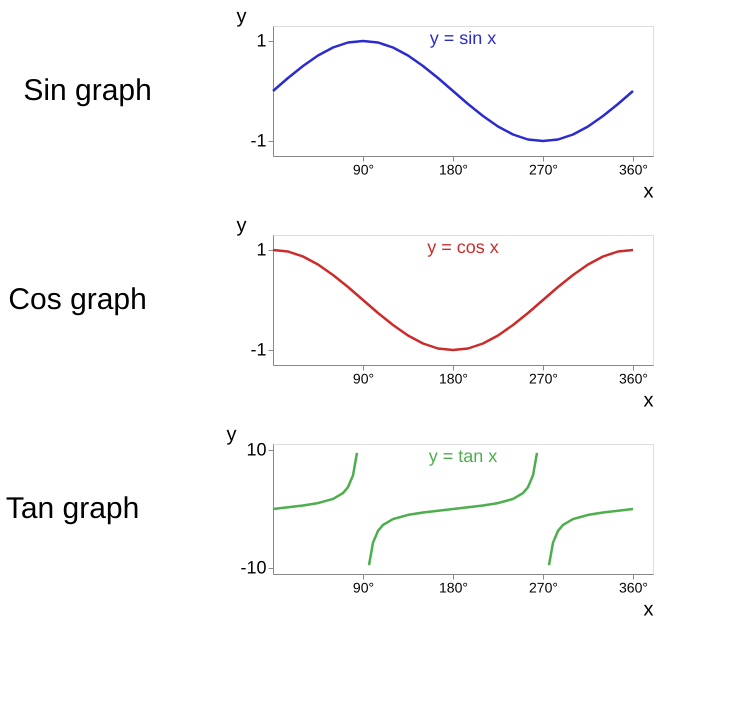 Image resolution: width=748 pixels, height=709 pixels. Describe the element at coordinates (463, 456) in the screenshot. I see `series-label: y = tan x` at that location.